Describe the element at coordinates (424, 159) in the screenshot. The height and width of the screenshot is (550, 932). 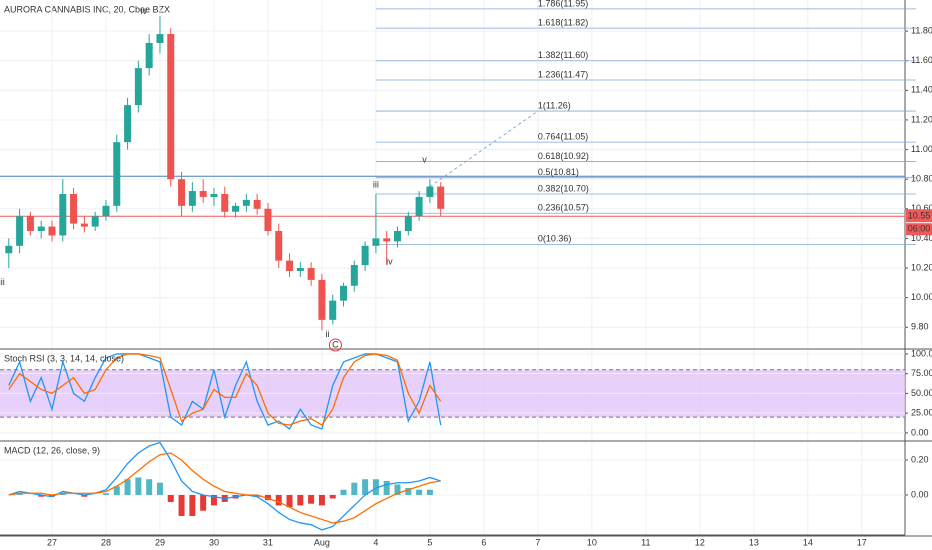
I see `wave-label: v` at that location.